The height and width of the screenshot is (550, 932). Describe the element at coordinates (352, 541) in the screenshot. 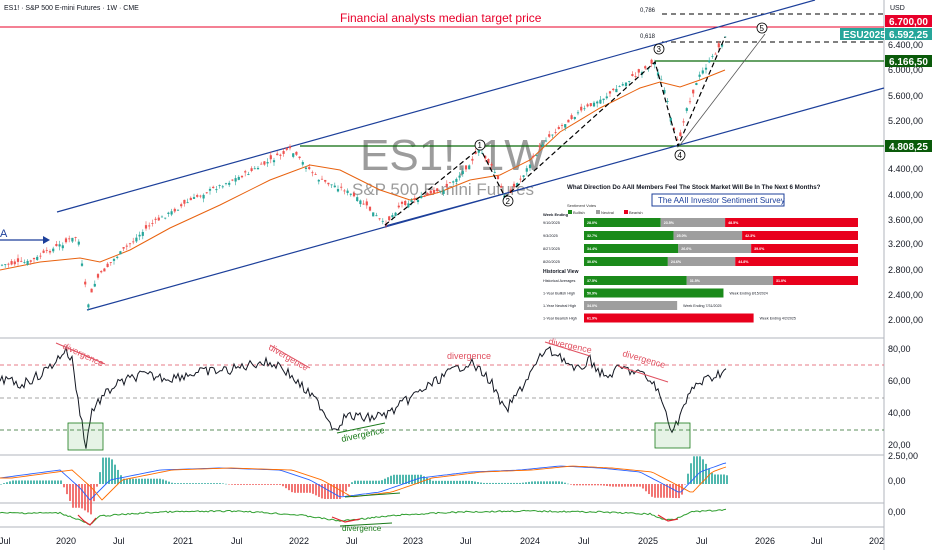

I see `time-axis-label: Jul` at that location.